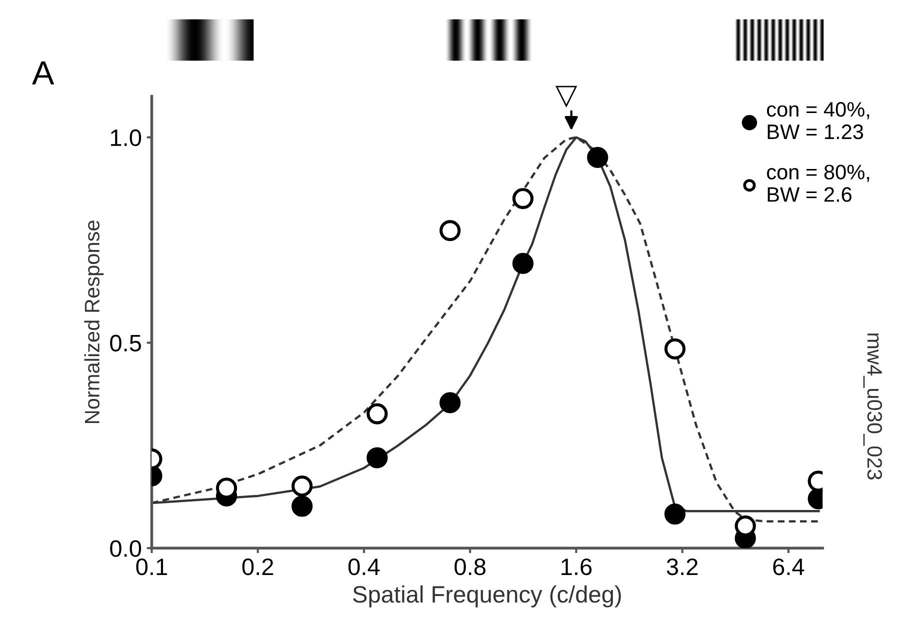  I want to click on x-tick-label: 3.2, so click(682, 567).